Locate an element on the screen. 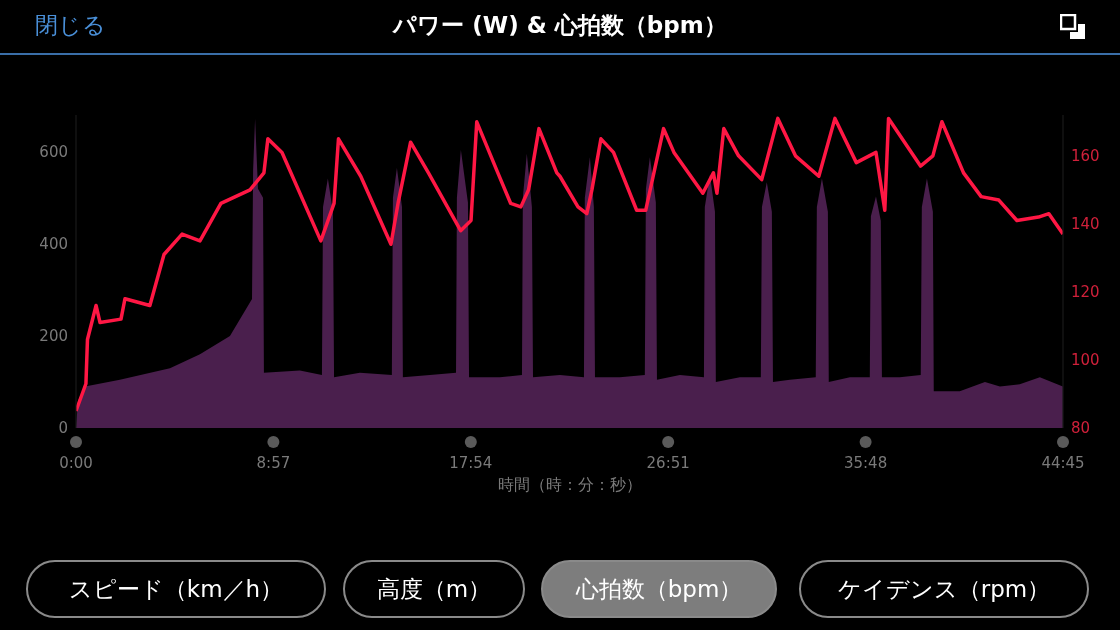 This screenshot has width=1120, height=630. tab-button: ケイデンス（rpm） is located at coordinates (944, 589).